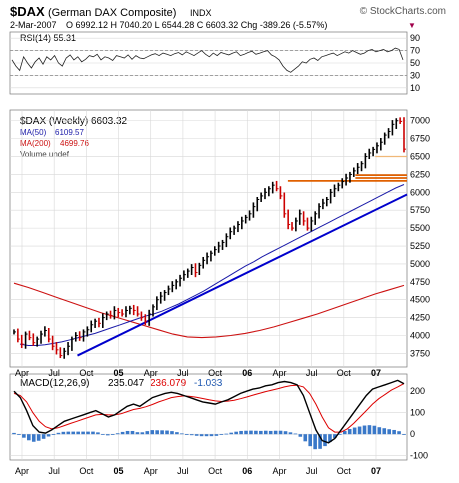 This screenshot has width=459, height=483. I want to click on watermark: © StockCharts.com, so click(403, 11).